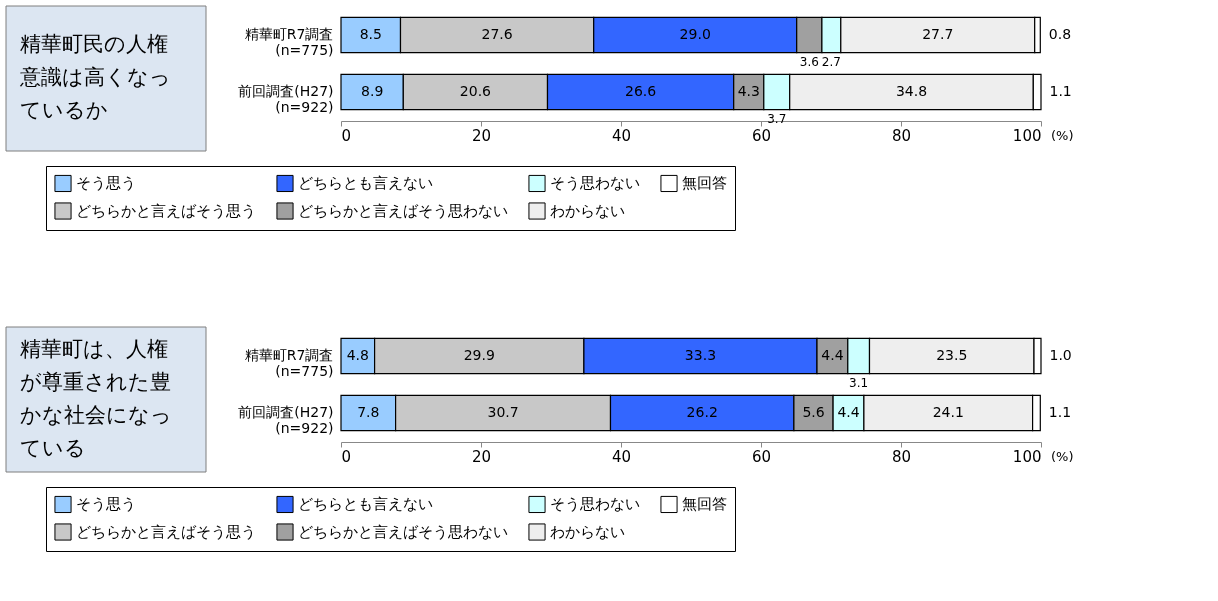 This screenshot has width=1218, height=601. What do you see at coordinates (911, 90) in the screenshot?
I see `data-label: 34.8` at bounding box center [911, 90].